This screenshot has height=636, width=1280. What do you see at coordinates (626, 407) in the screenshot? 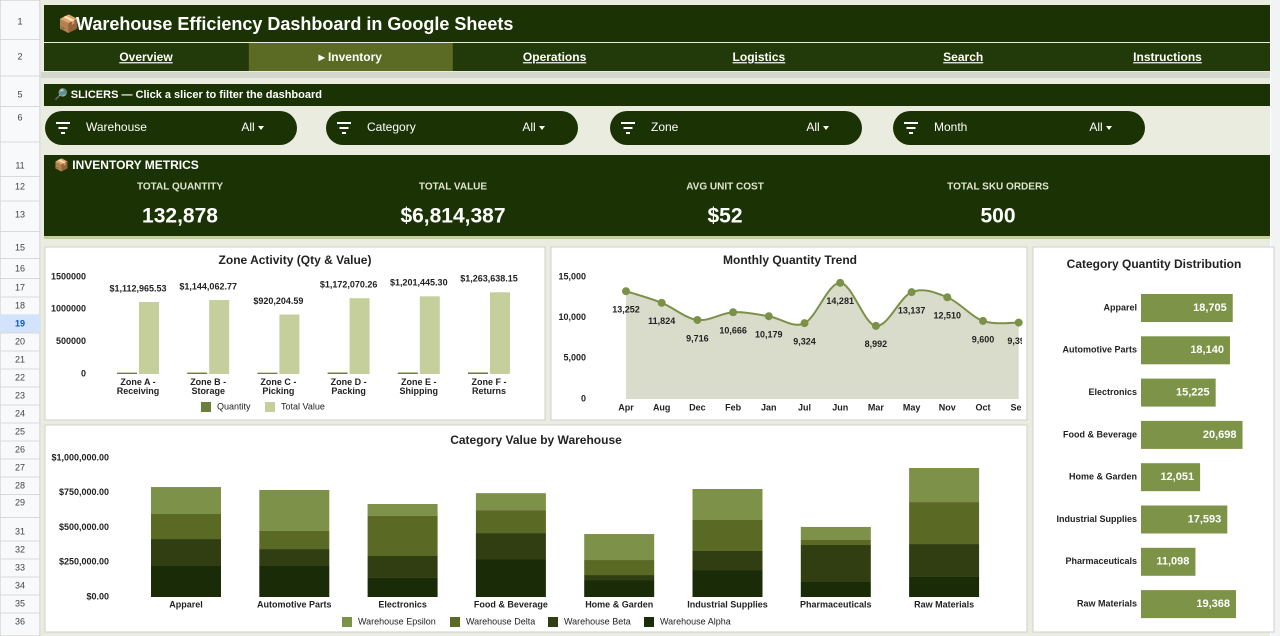
I see `x-tick-label: Apr` at bounding box center [626, 407].